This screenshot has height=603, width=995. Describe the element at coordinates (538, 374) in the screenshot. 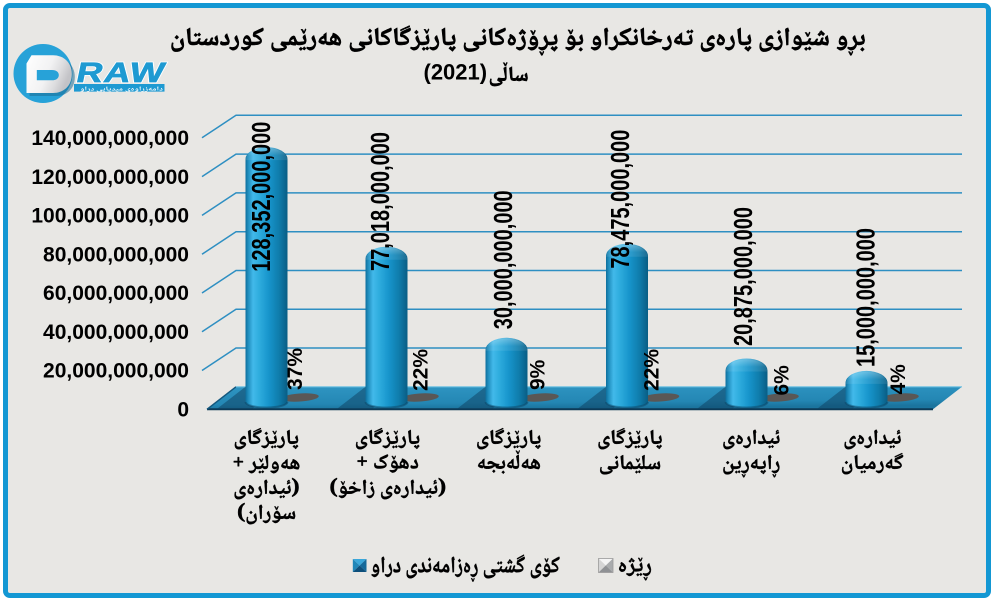

I see `svg-text: 9%` at that location.